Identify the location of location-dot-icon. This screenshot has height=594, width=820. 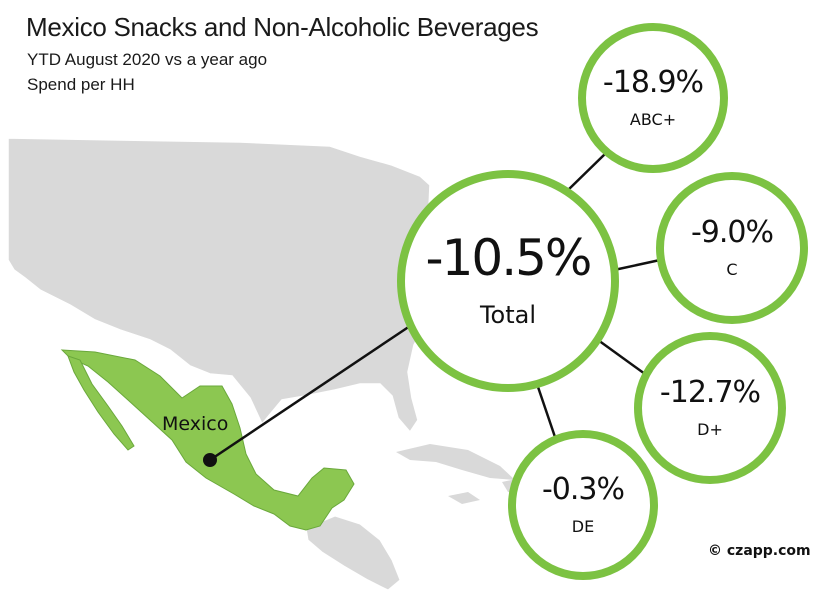
(210, 460).